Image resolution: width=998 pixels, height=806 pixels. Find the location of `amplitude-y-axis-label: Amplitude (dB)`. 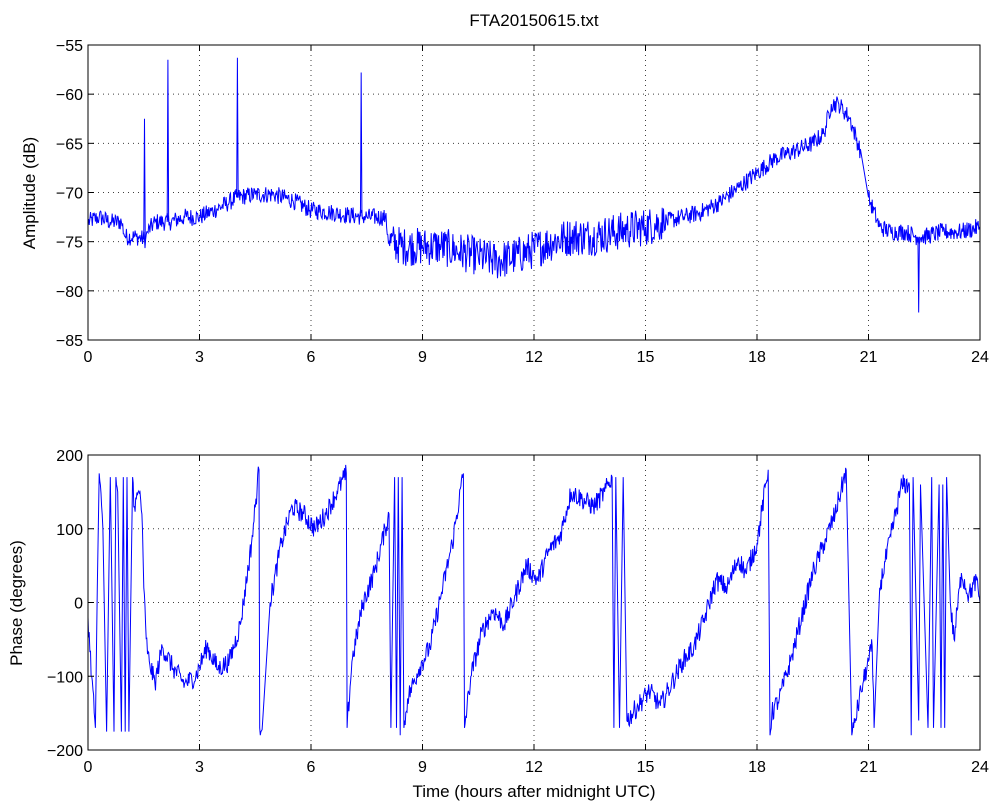

amplitude-y-axis-label: Amplitude (dB) is located at coordinates (29, 193).